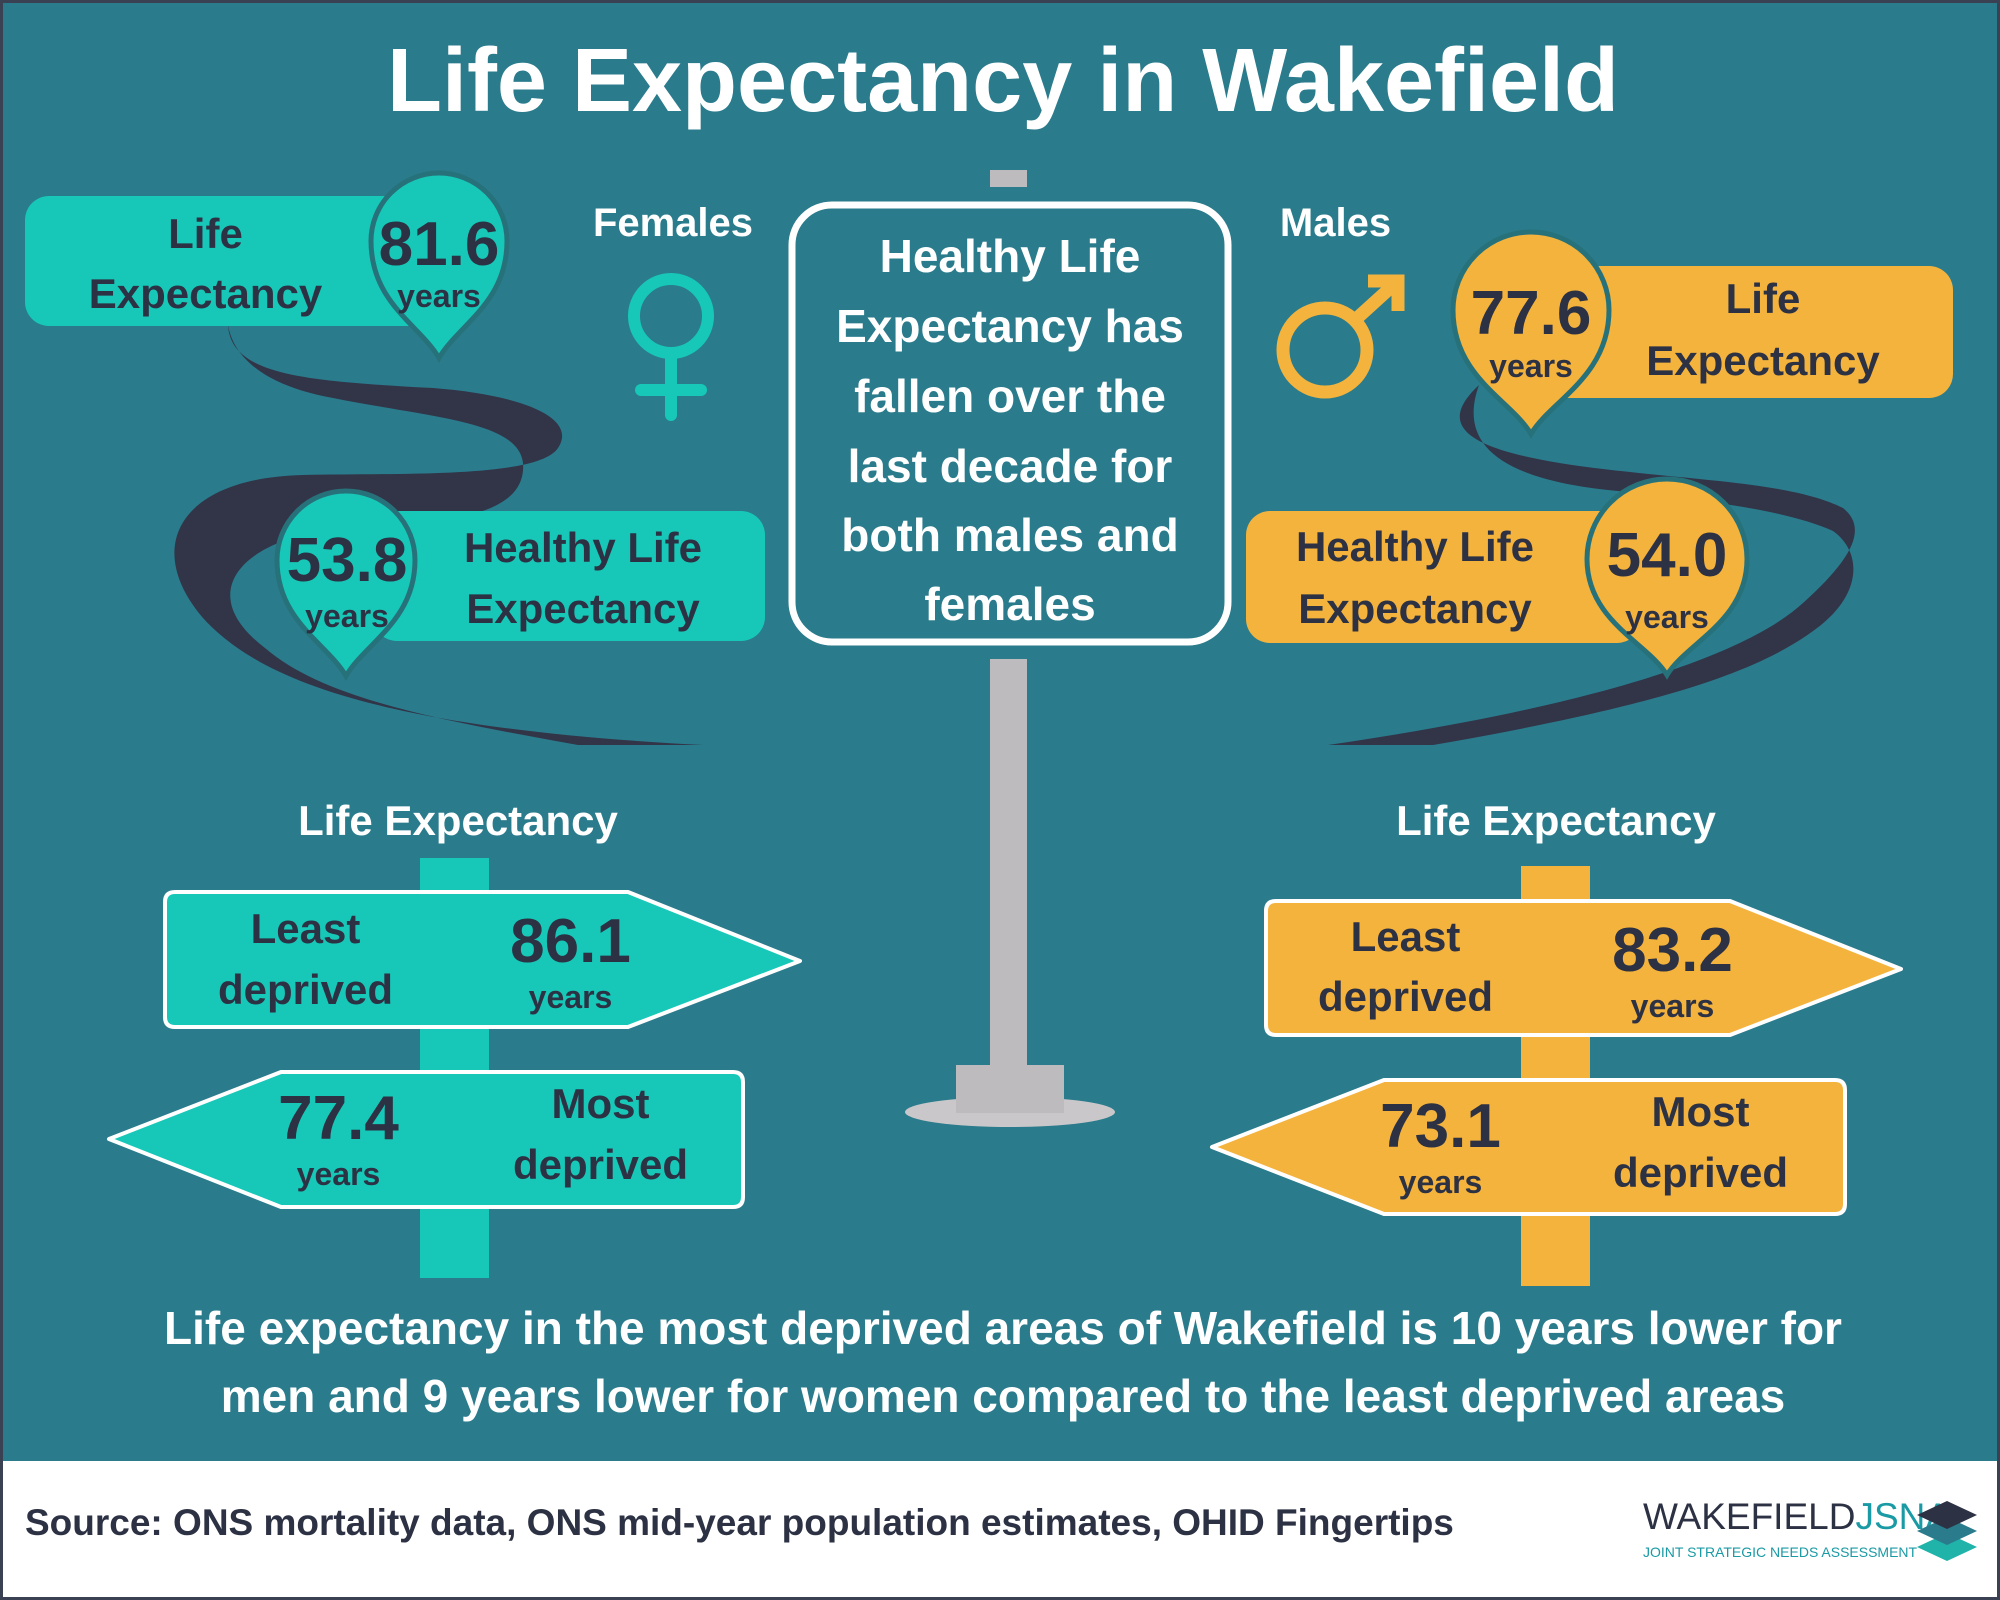 The image size is (2000, 1600). I want to click on sign-line-1: Healthy Life, so click(1010, 256).